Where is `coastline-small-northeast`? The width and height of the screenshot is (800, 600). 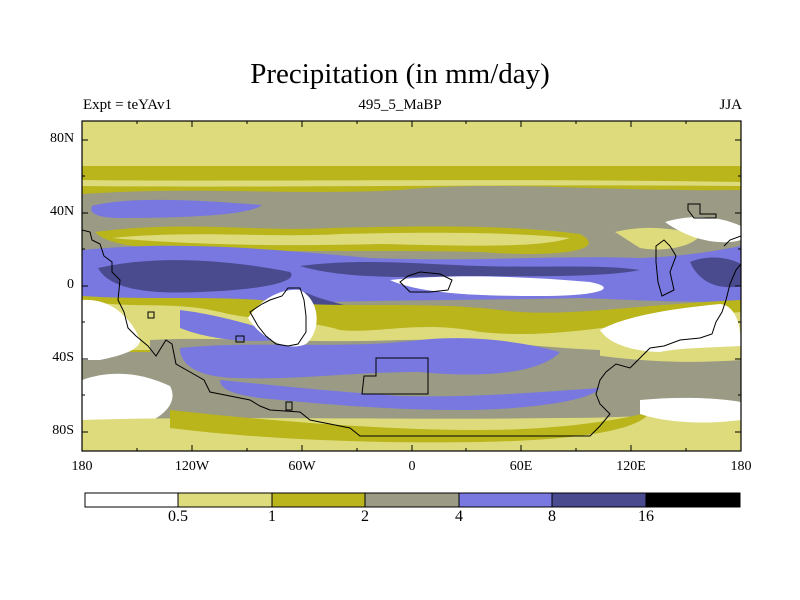 coastline-small-northeast is located at coordinates (702, 211).